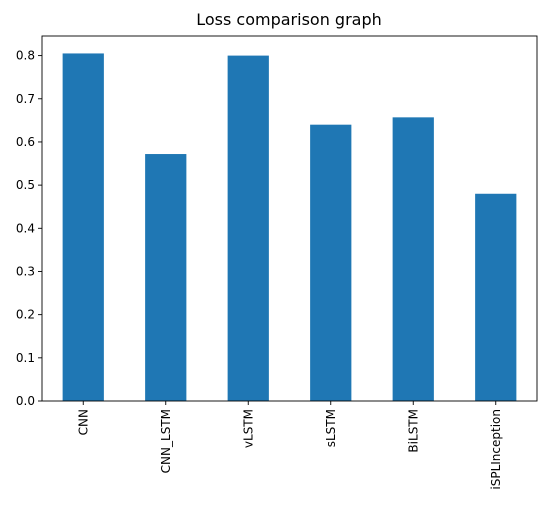 The height and width of the screenshot is (514, 547). Describe the element at coordinates (25, 271) in the screenshot. I see `y-tick-label: 0.3` at that location.